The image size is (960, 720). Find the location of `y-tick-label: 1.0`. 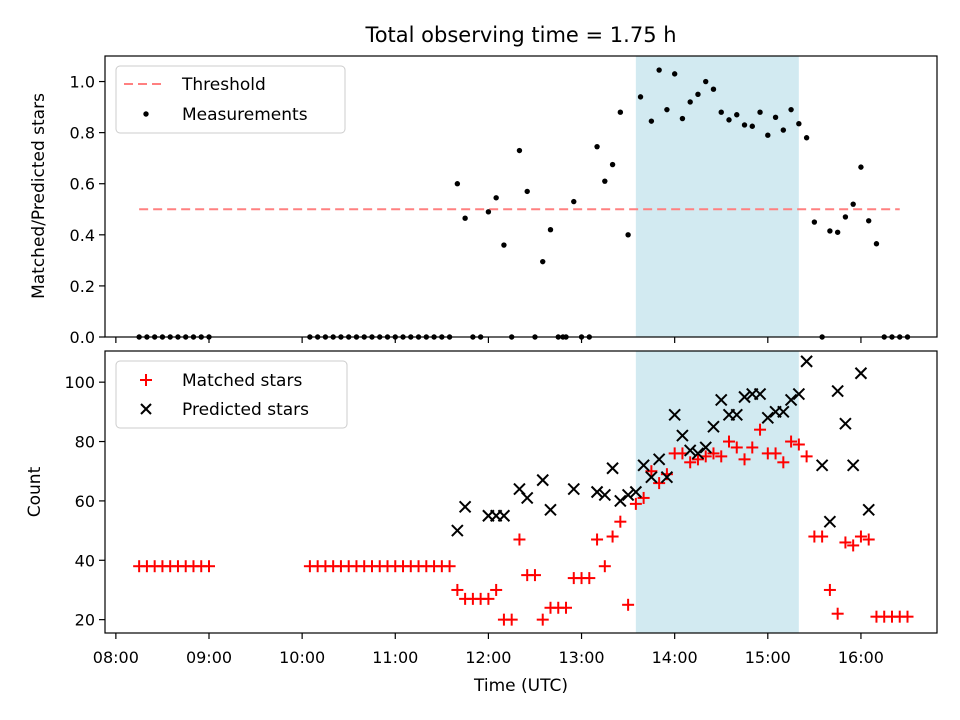

y-tick-label: 1.0 is located at coordinates (82, 82).